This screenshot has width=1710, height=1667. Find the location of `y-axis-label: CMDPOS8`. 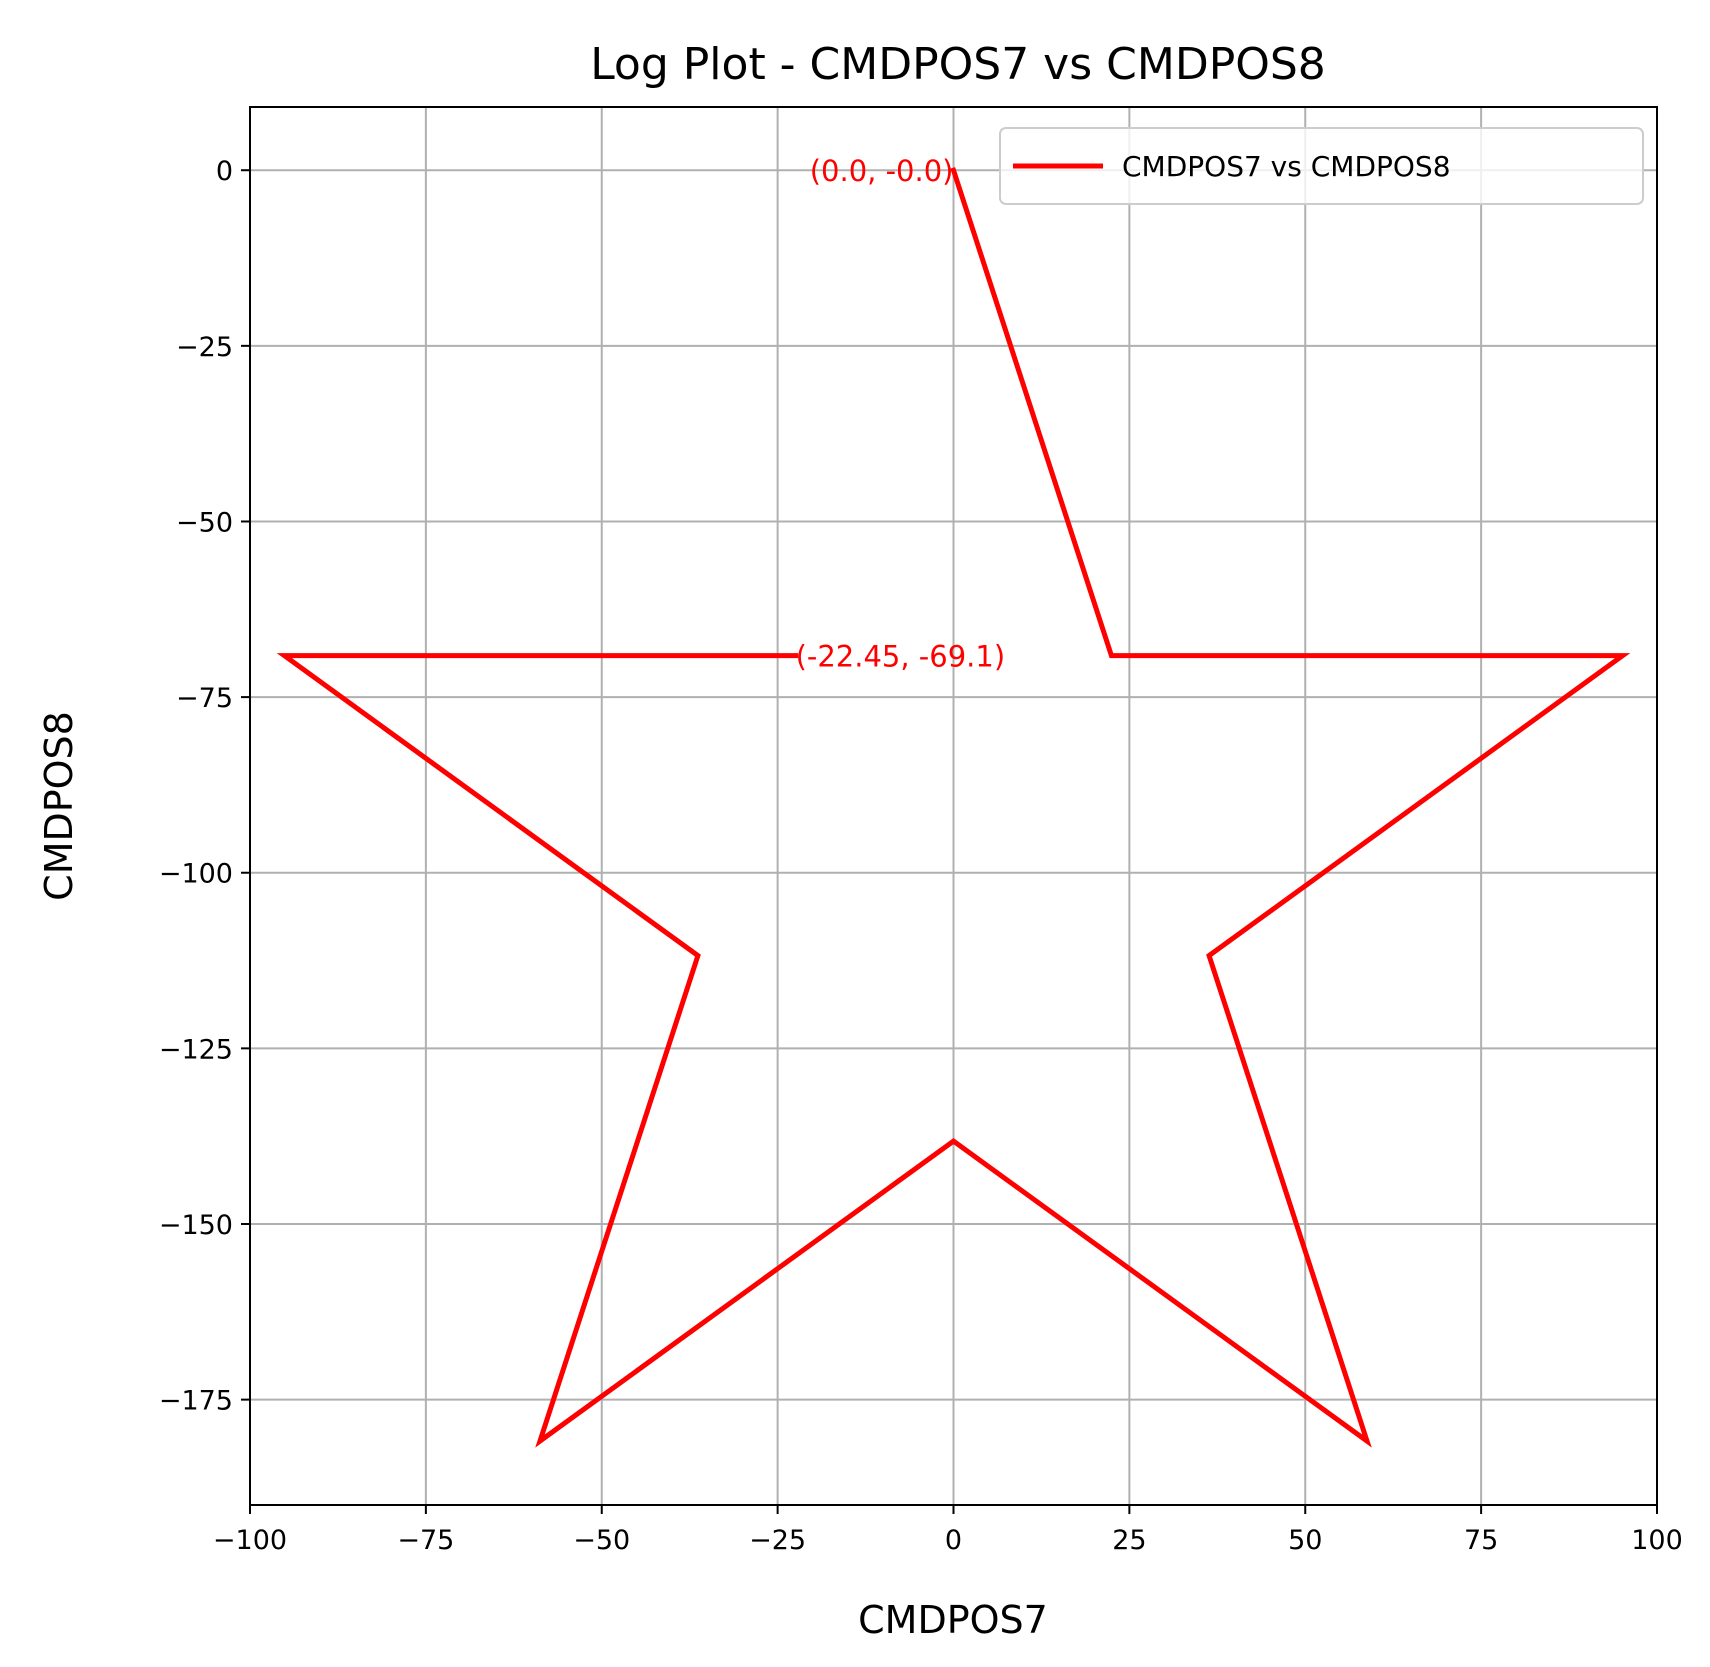

y-axis-label: CMDPOS8 is located at coordinates (59, 806).